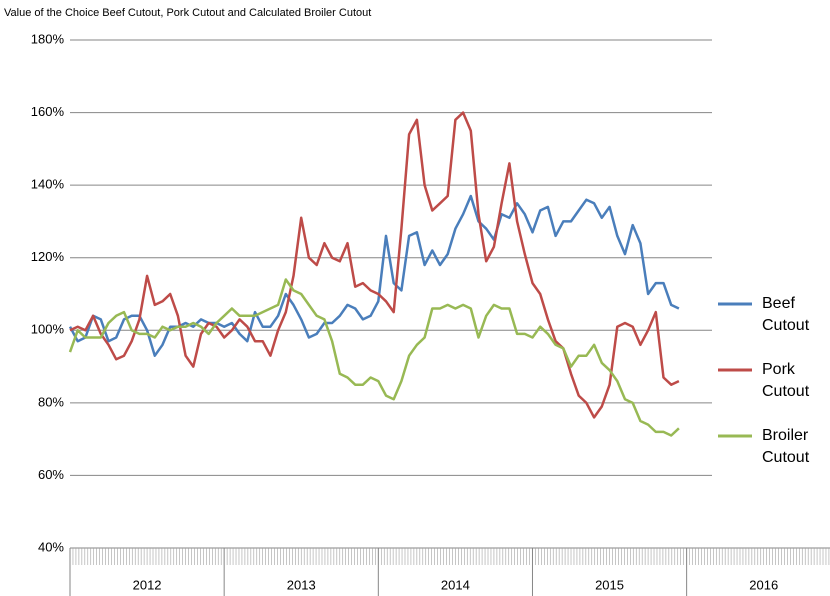 The width and height of the screenshot is (830, 596). Describe the element at coordinates (301, 584) in the screenshot. I see `x-tick-label: 2013` at that location.